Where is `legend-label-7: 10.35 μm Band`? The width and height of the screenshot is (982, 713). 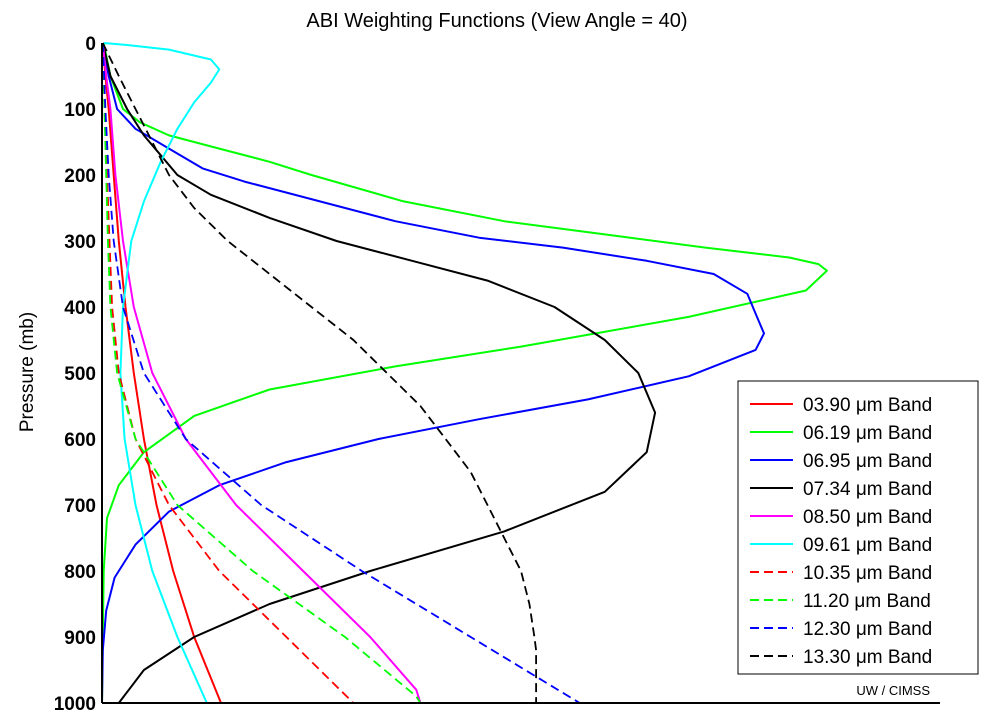
legend-label-7: 10.35 μm Band is located at coordinates (867, 573).